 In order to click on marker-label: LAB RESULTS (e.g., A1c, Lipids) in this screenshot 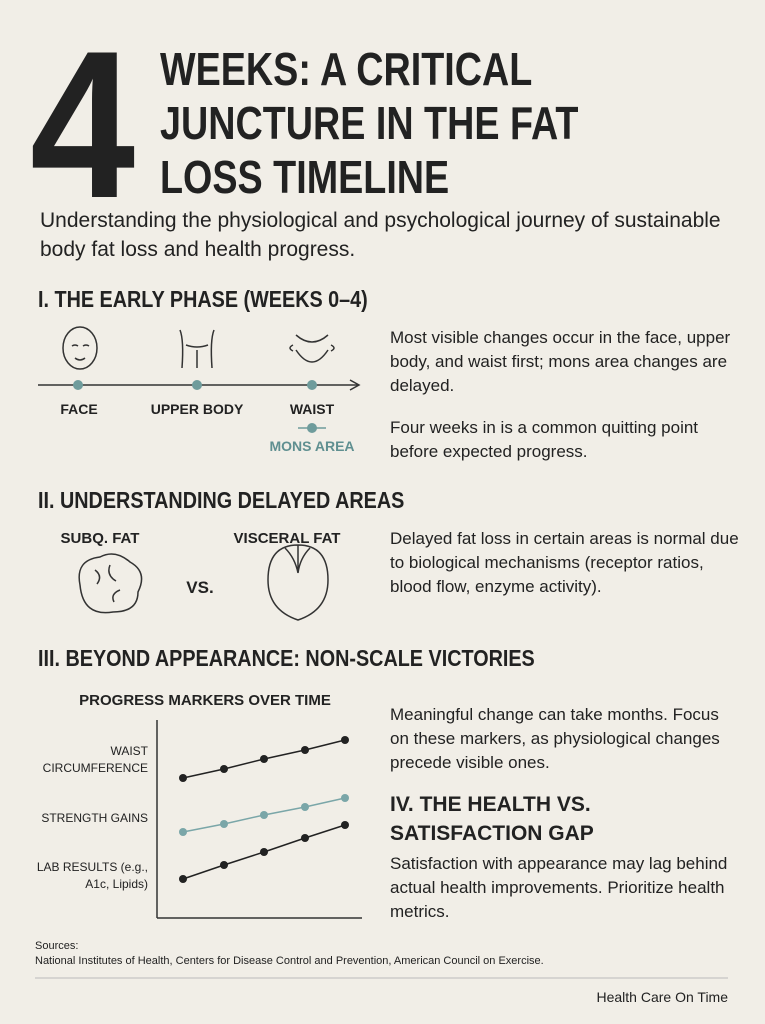, I will do `click(92, 875)`.